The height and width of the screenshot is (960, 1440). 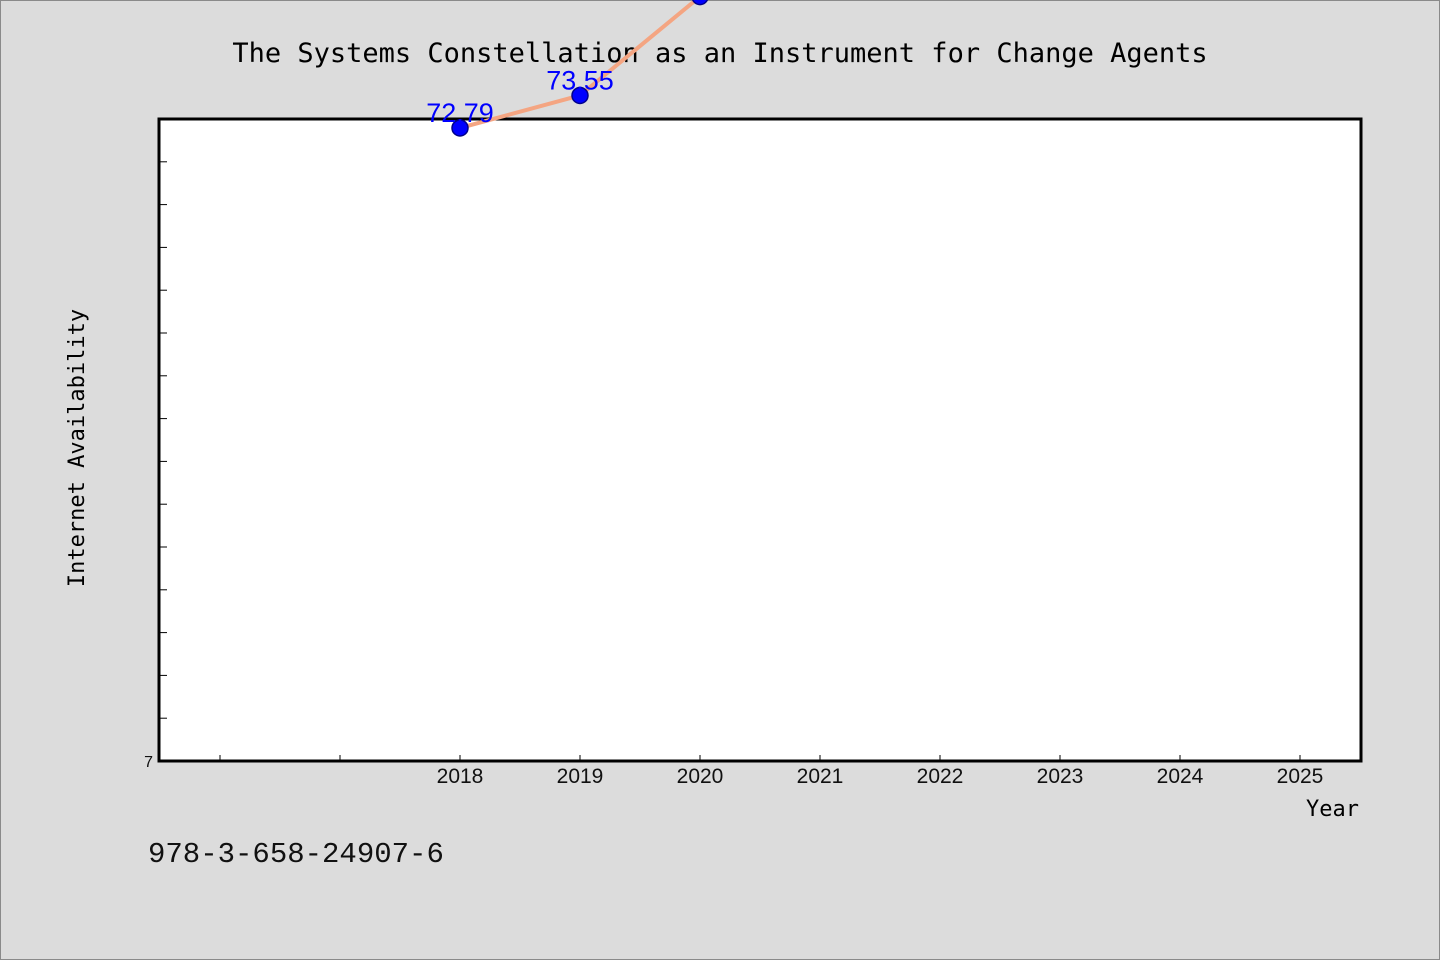 I want to click on y-axis-label: Internet Availability, so click(x=77, y=448).